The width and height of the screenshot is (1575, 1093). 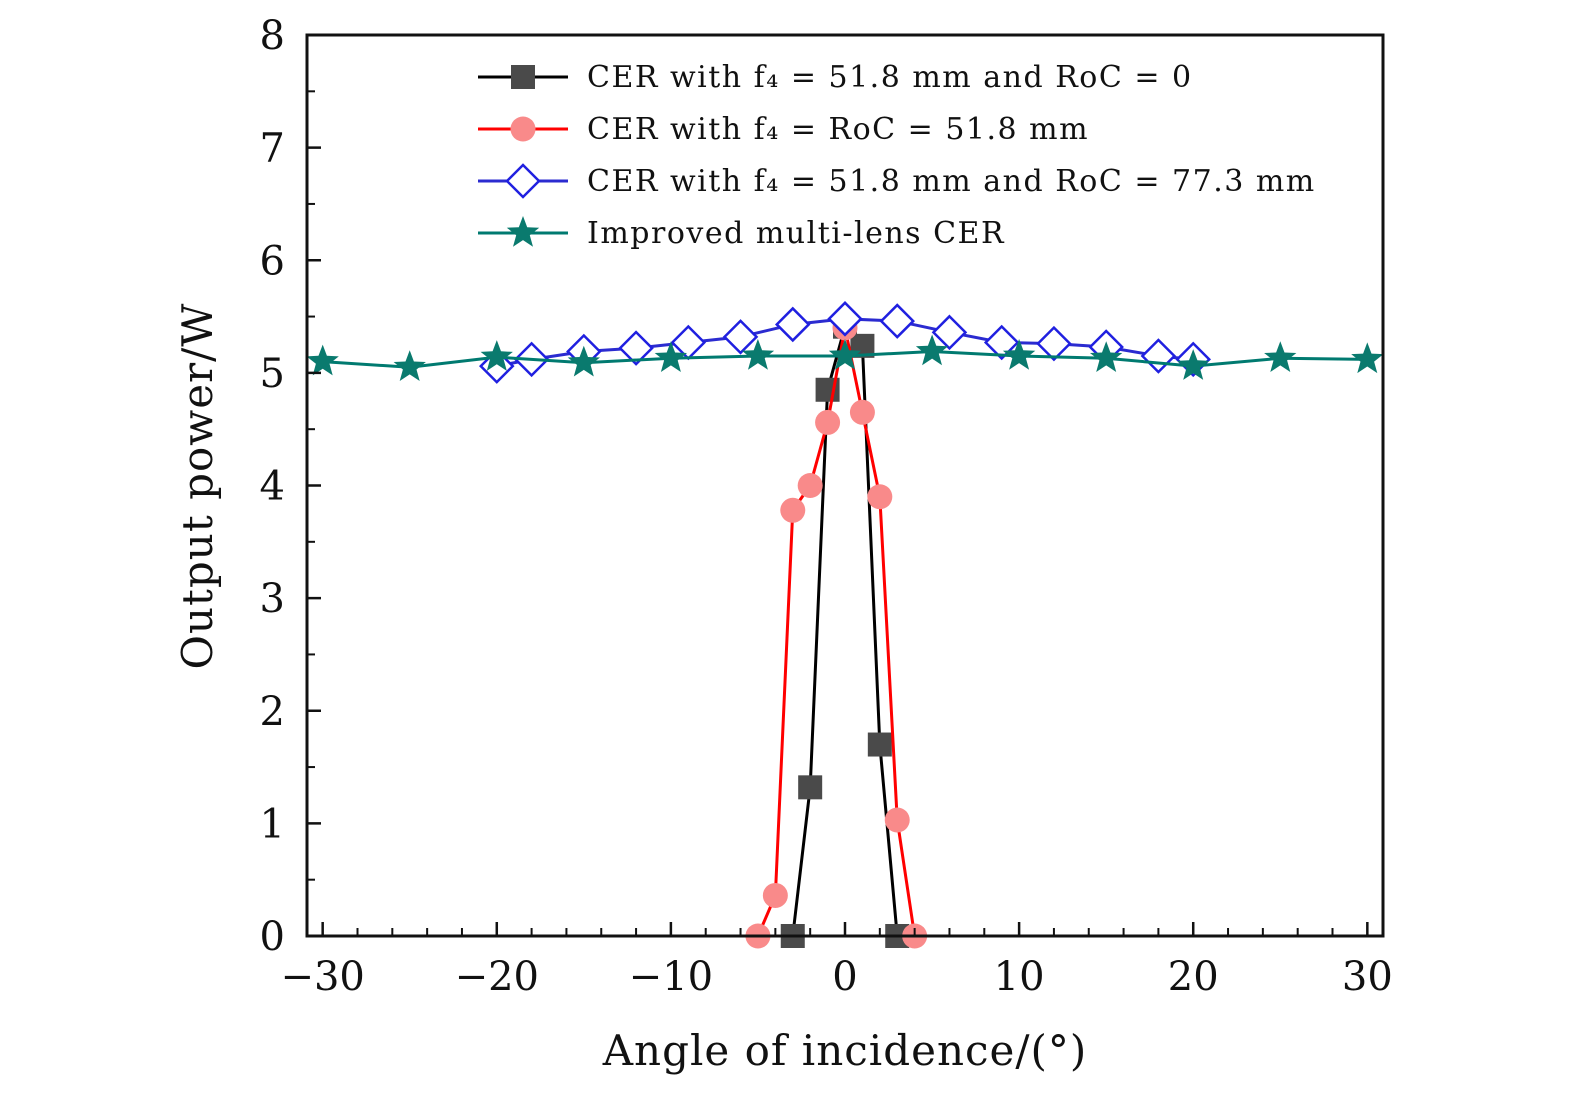 I want to click on y-tick-label: 2, so click(x=272, y=712).